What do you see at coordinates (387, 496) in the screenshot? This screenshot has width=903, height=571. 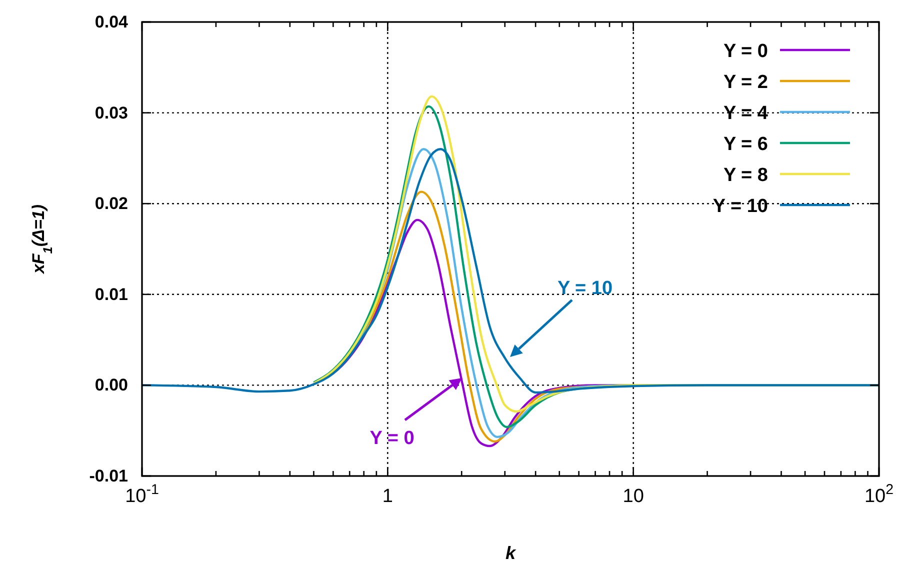 I see `x-tick-label: 1` at bounding box center [387, 496].